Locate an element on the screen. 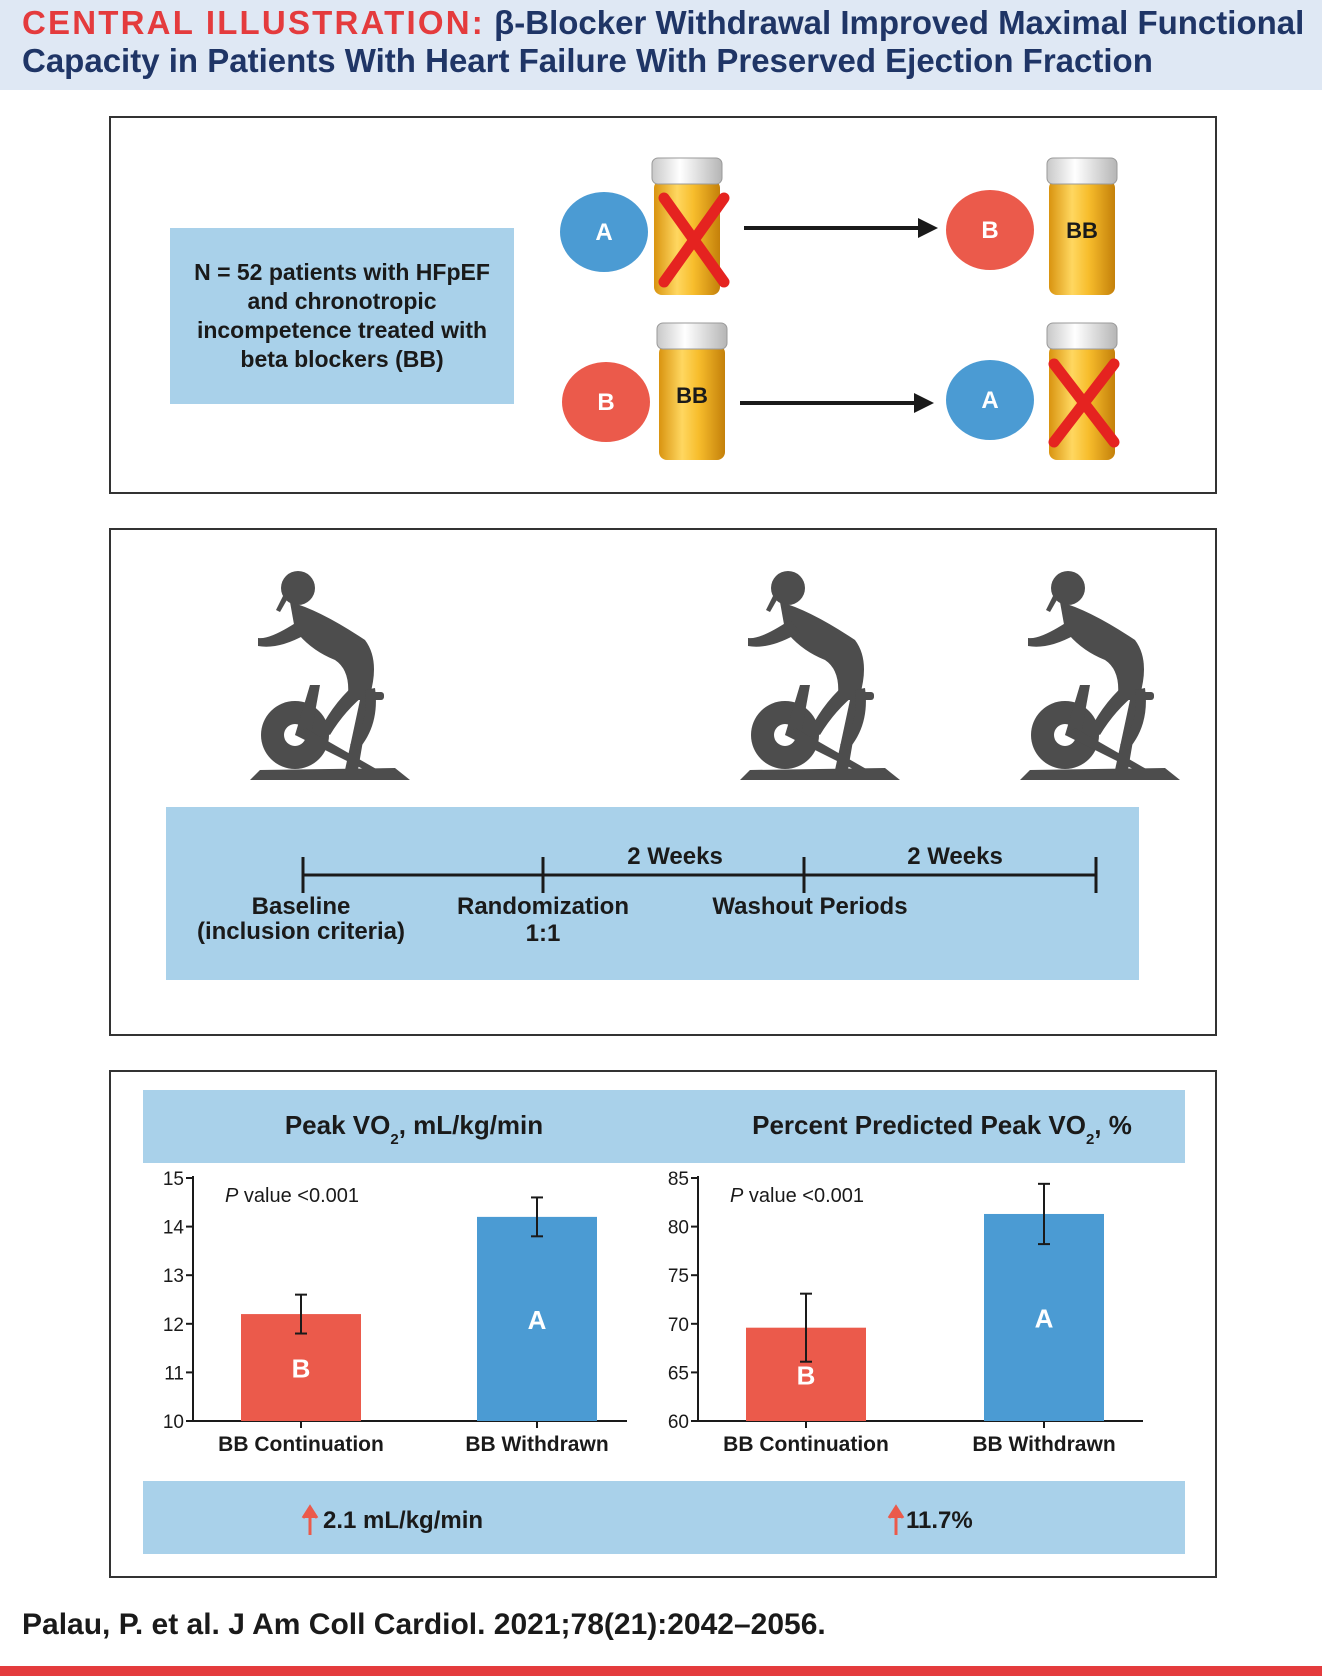 This screenshot has width=1322, height=1676. right-chart-header: Percent Predicted Peak VO2, % is located at coordinates (942, 1129).